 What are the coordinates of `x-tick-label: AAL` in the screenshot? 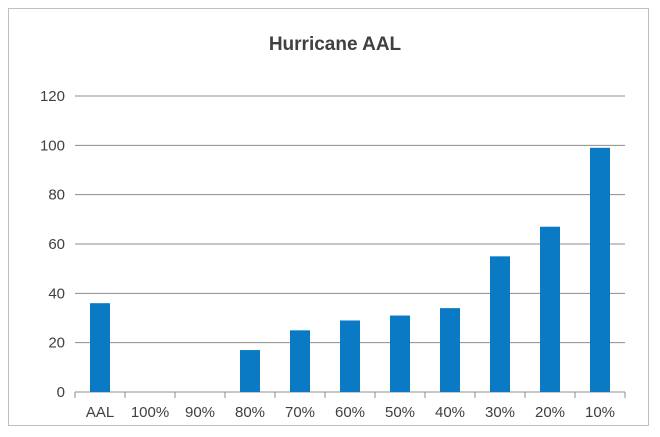 It's located at (100, 412).